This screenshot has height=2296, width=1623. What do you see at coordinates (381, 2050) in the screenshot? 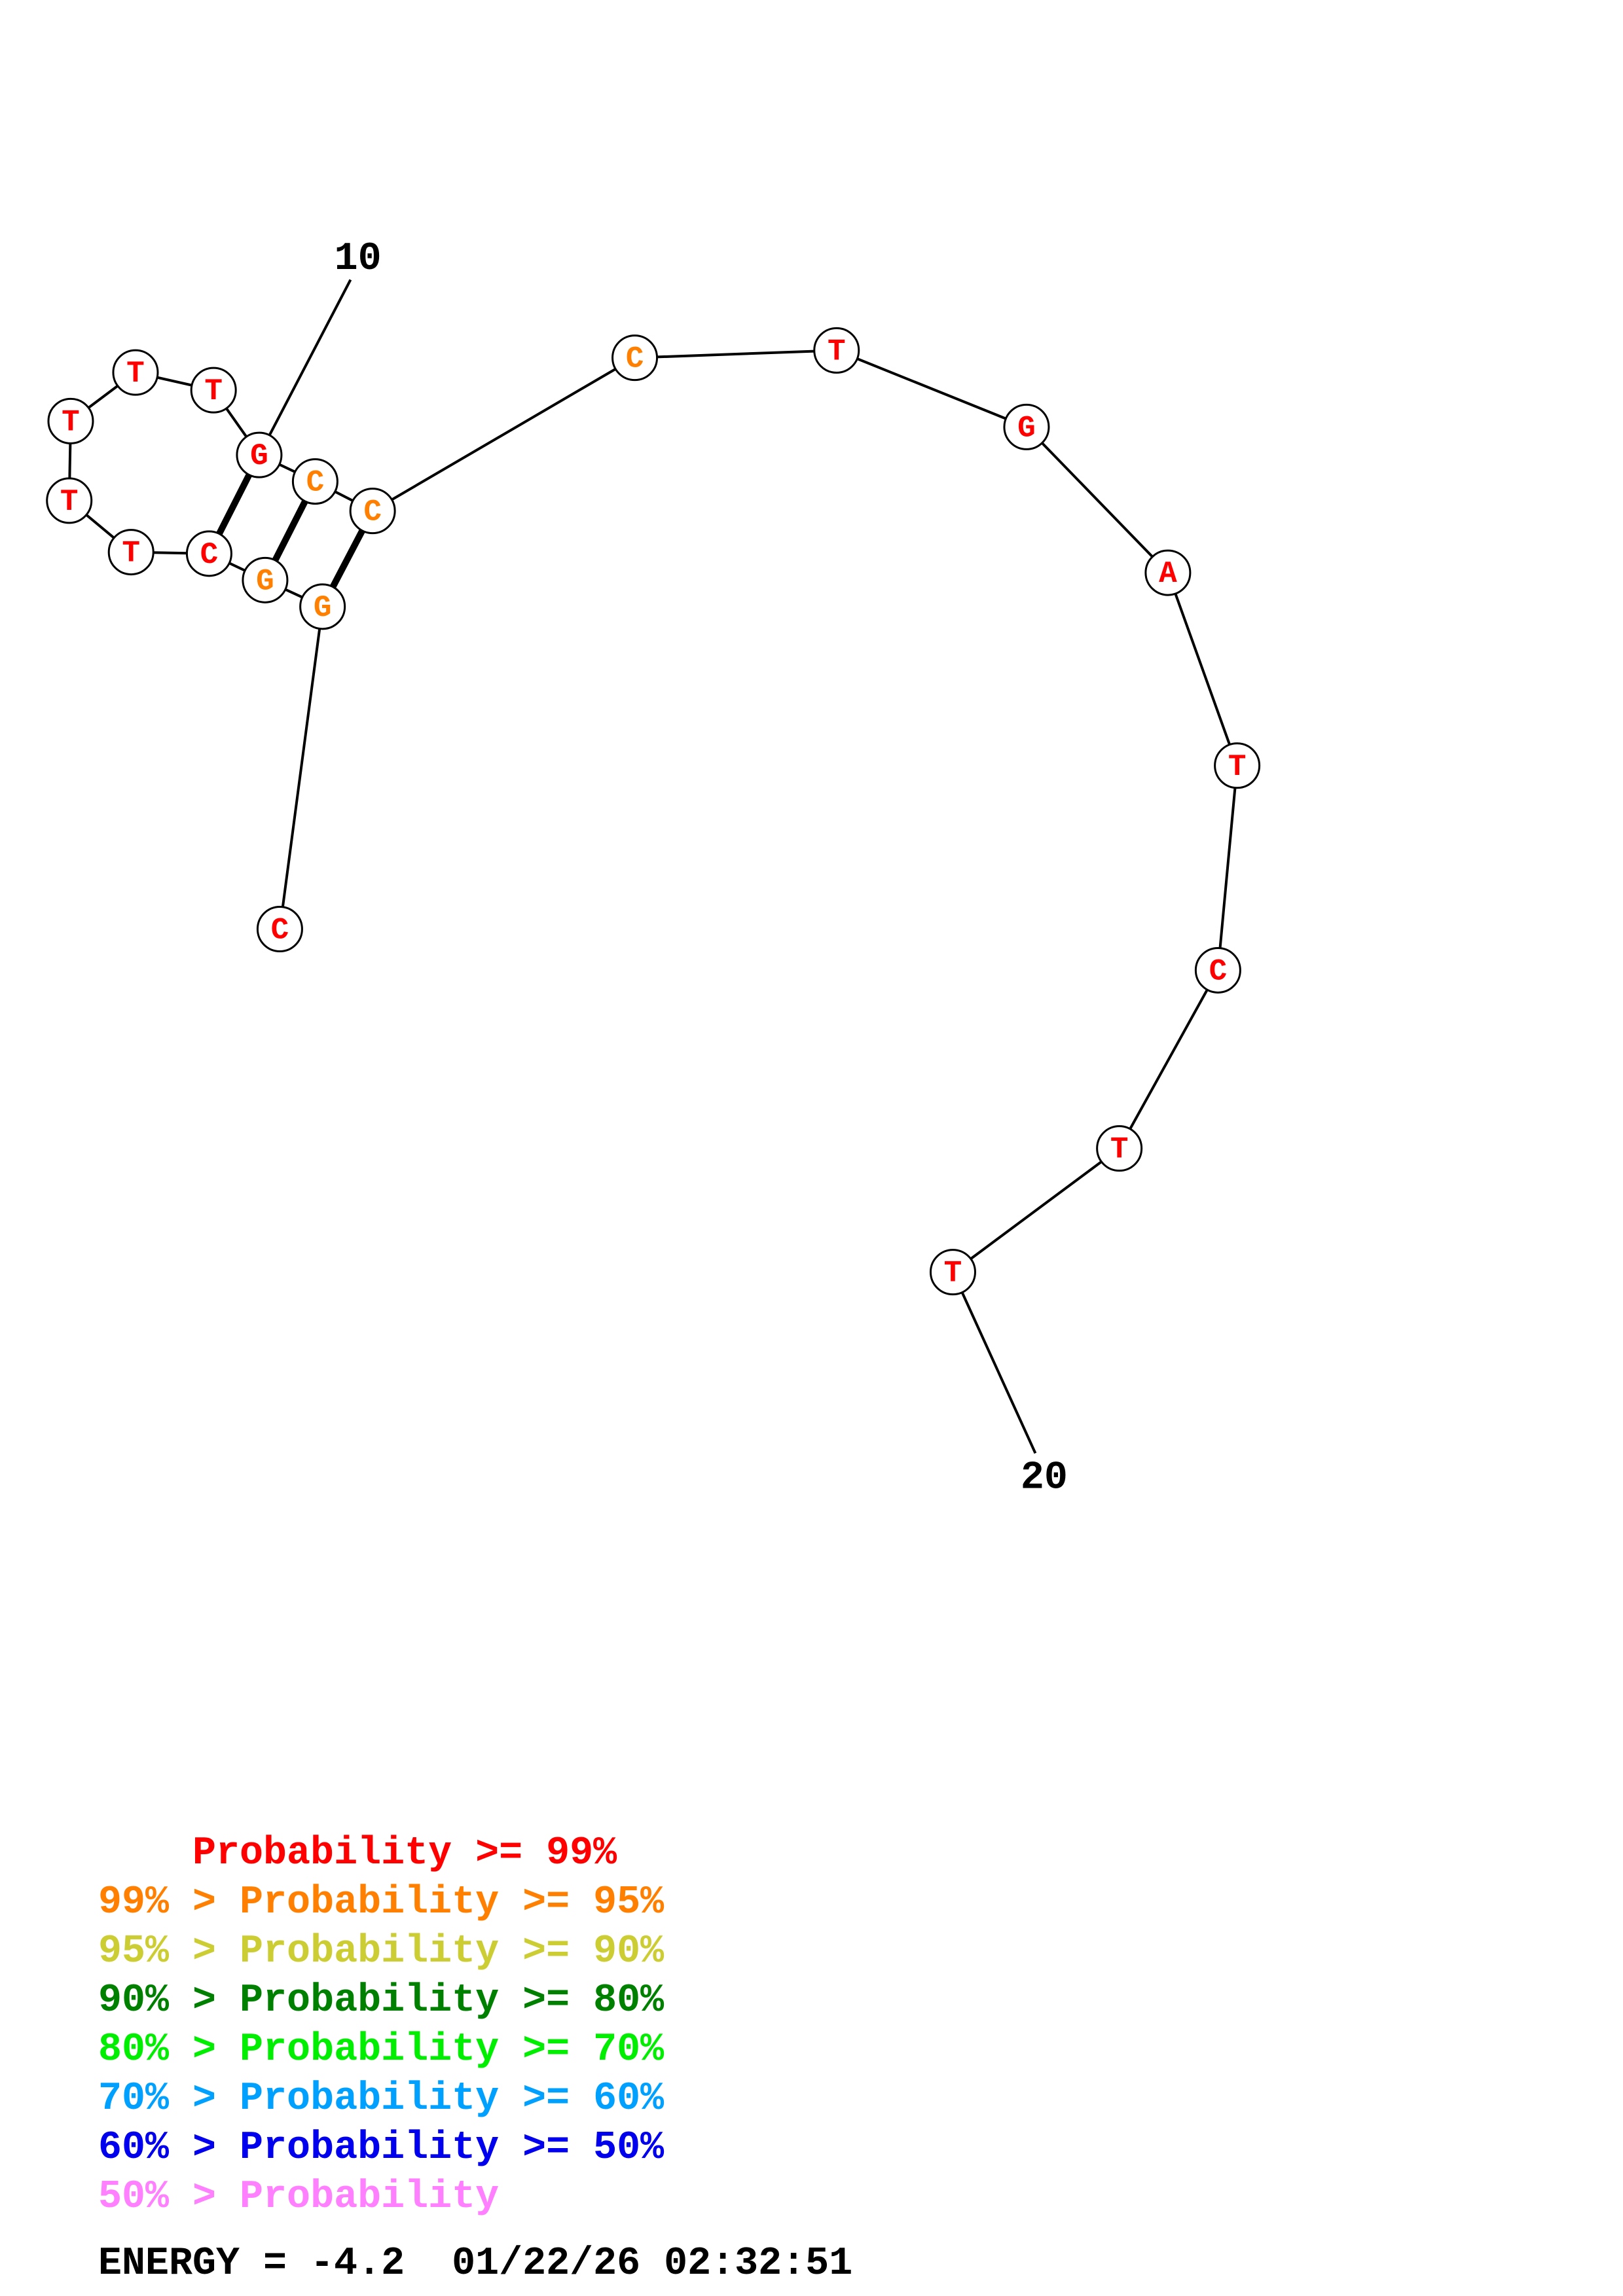
I see `legend-row-70: 80% > Probability >= 70%` at bounding box center [381, 2050].